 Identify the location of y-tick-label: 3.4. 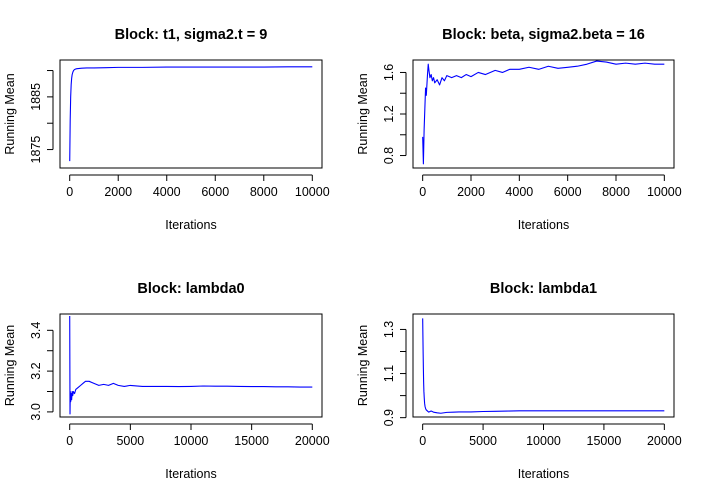
(36, 330).